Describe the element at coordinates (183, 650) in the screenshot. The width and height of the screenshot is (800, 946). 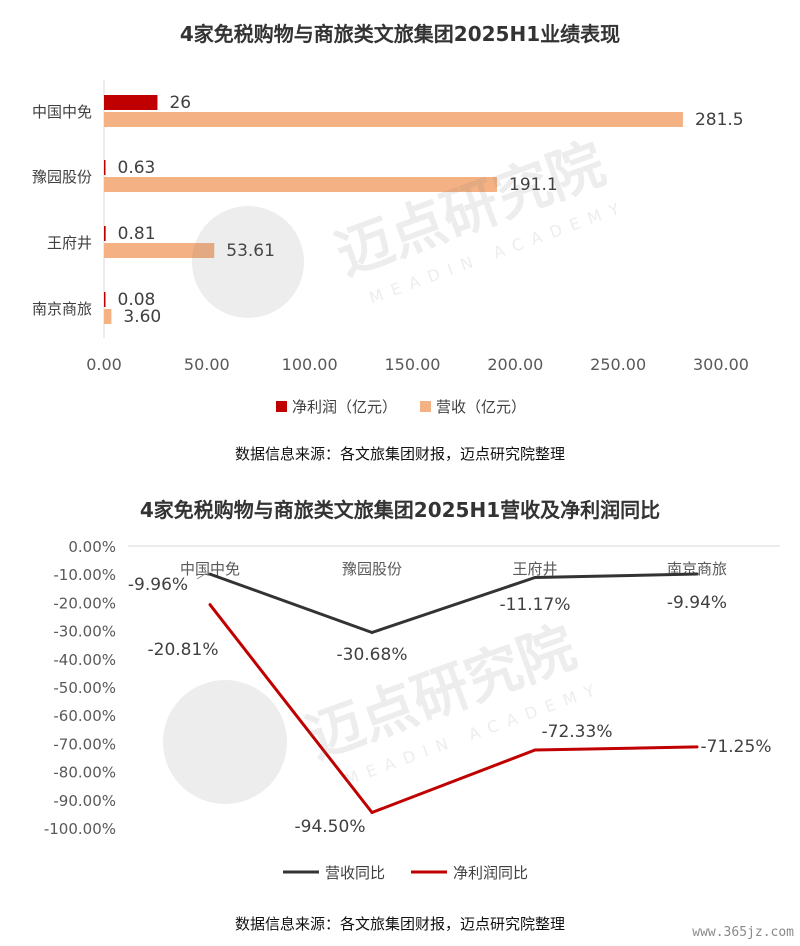
I see `chart2-data-label-profit-yoy: -20.81%` at that location.